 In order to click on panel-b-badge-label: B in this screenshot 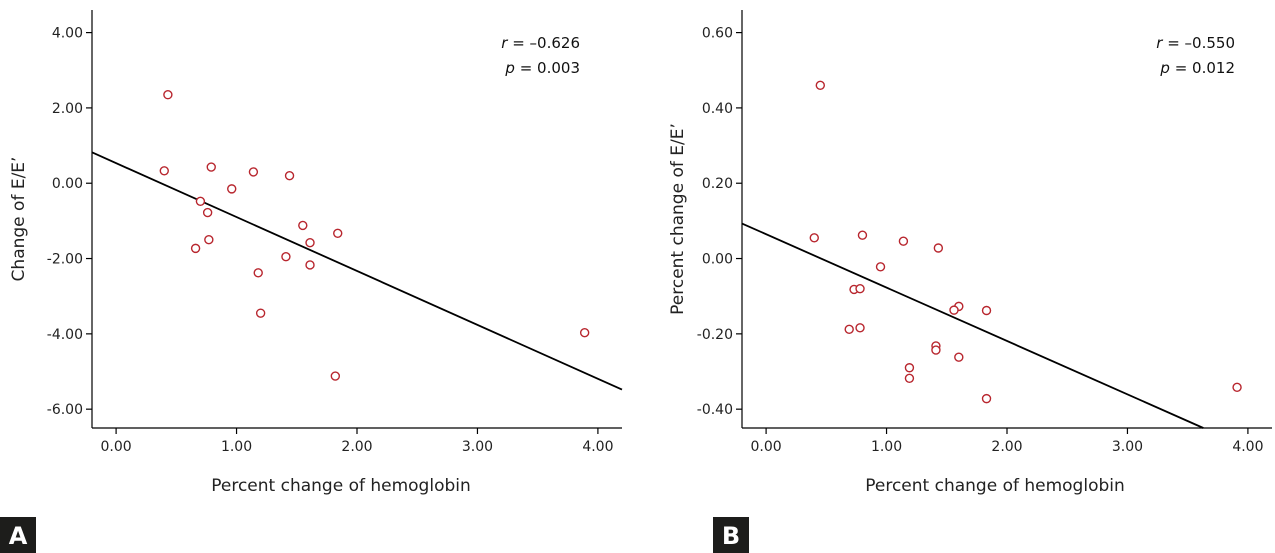, I will do `click(731, 536)`.